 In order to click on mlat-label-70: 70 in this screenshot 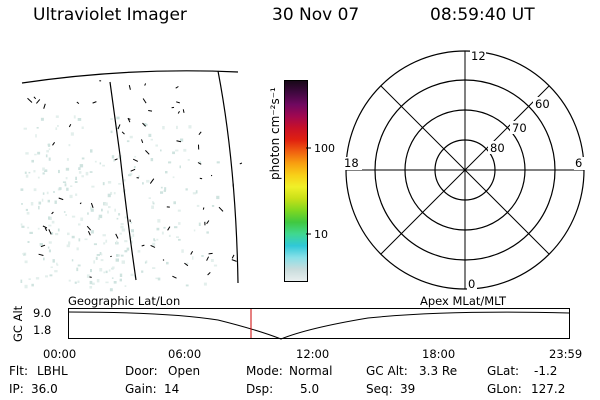, I will do `click(519, 128)`.